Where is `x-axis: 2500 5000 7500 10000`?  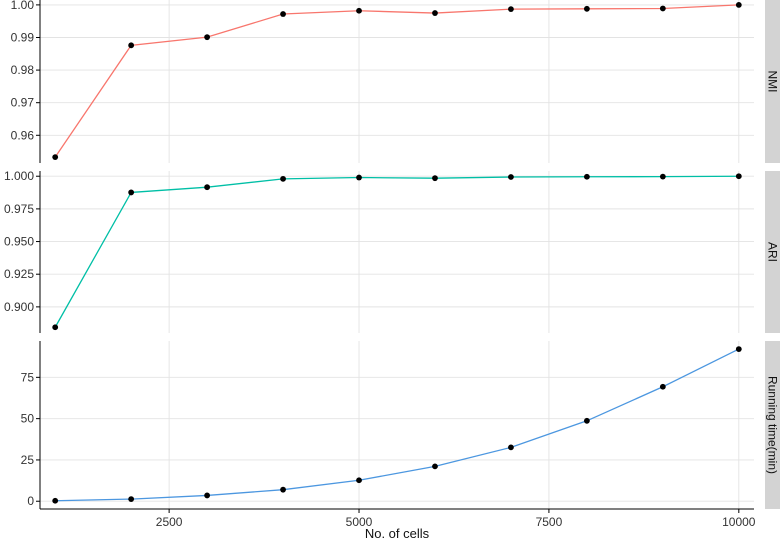 x-axis: 2500 5000 7500 10000 is located at coordinates (398, 518).